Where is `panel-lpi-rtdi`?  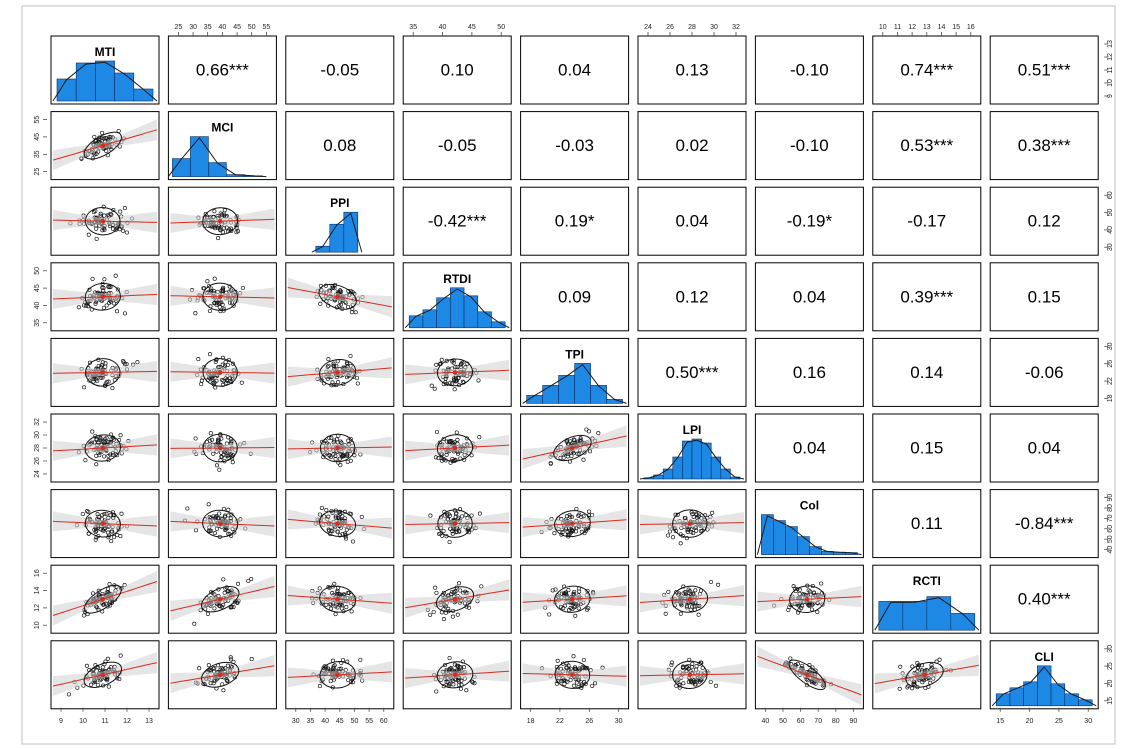
panel-lpi-rtdi is located at coordinates (457, 448).